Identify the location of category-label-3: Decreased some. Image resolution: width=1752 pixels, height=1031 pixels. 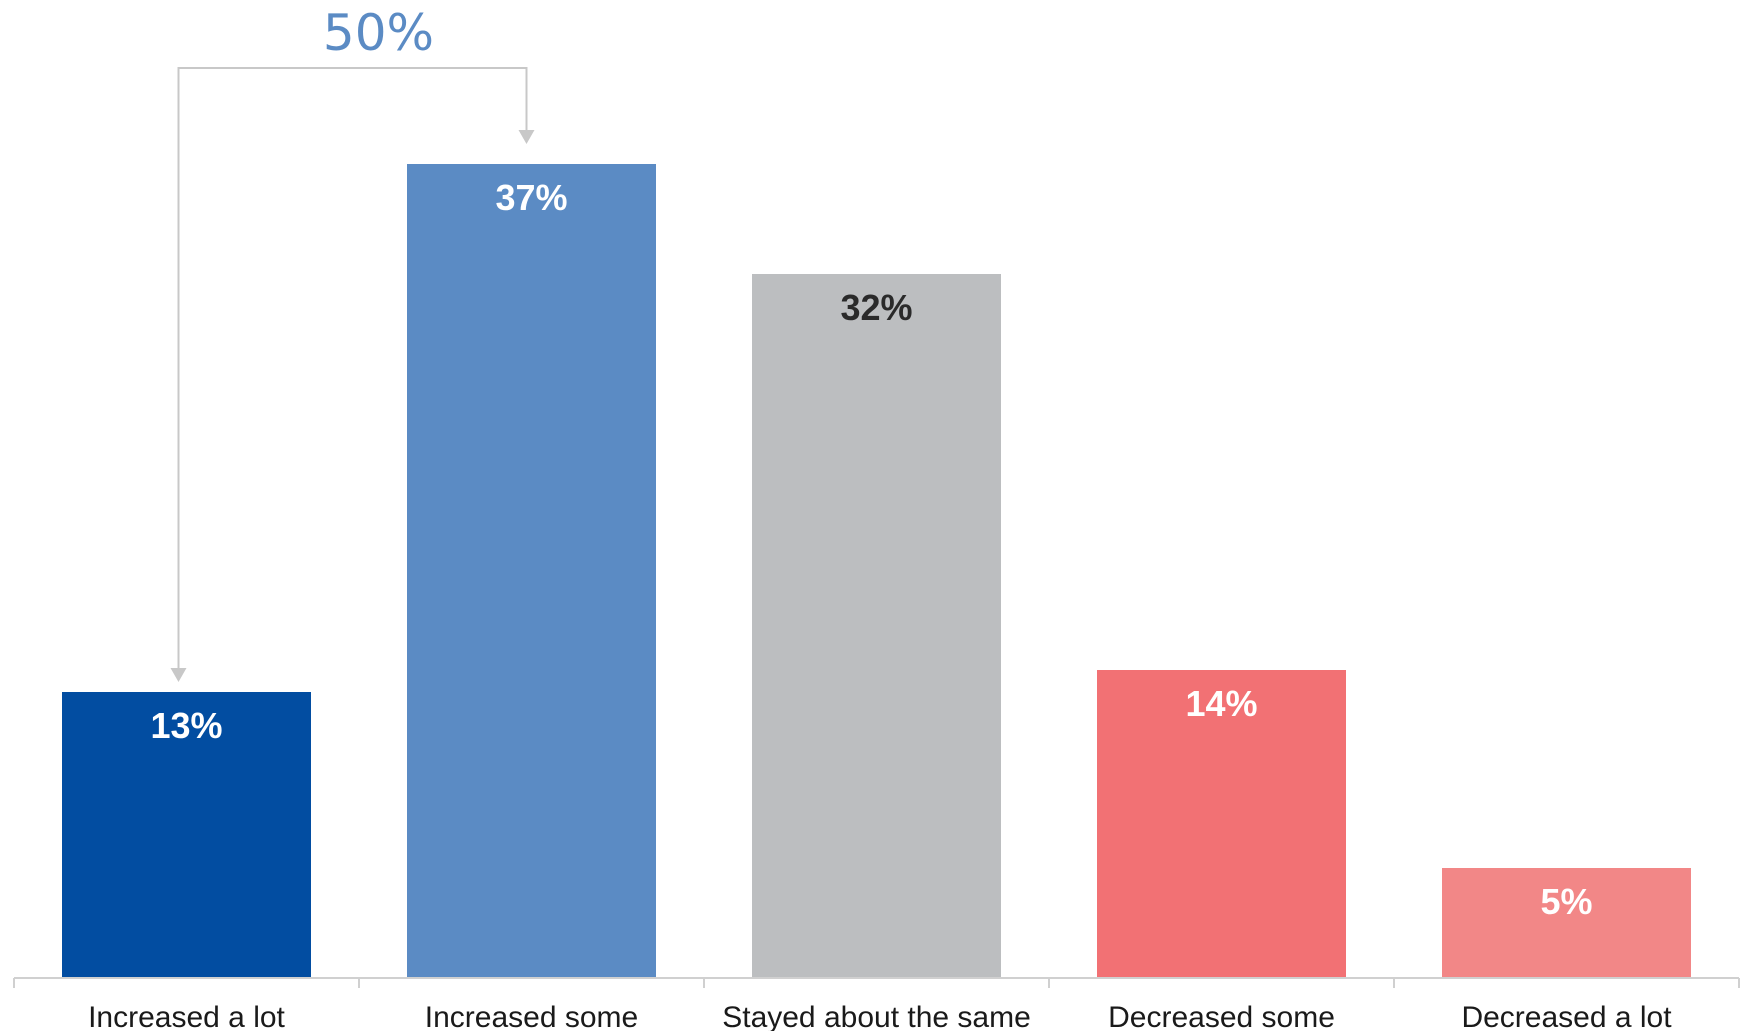
(1221, 1016).